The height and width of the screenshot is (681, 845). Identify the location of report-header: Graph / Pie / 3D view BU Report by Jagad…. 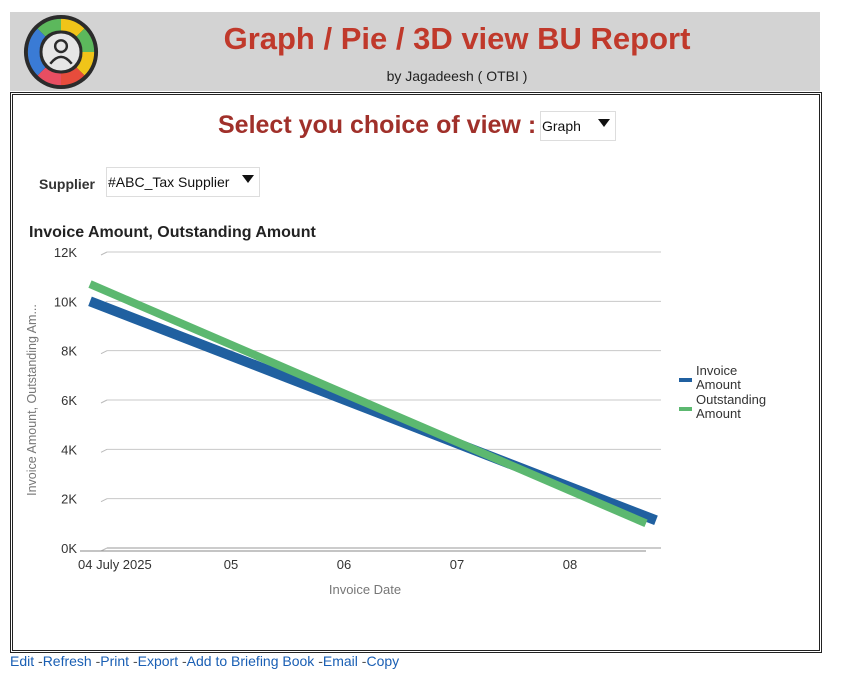
(415, 51).